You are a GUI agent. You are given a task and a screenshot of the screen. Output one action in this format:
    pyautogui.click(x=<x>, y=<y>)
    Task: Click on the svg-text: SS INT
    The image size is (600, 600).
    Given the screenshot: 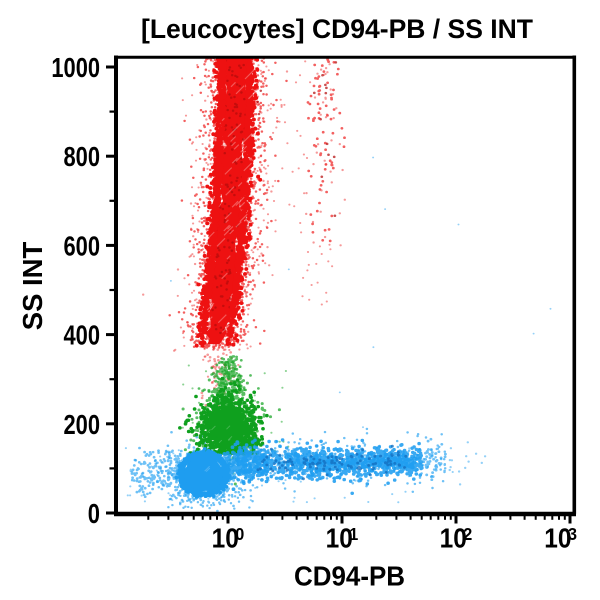 What is the action you would take?
    pyautogui.click(x=32, y=285)
    